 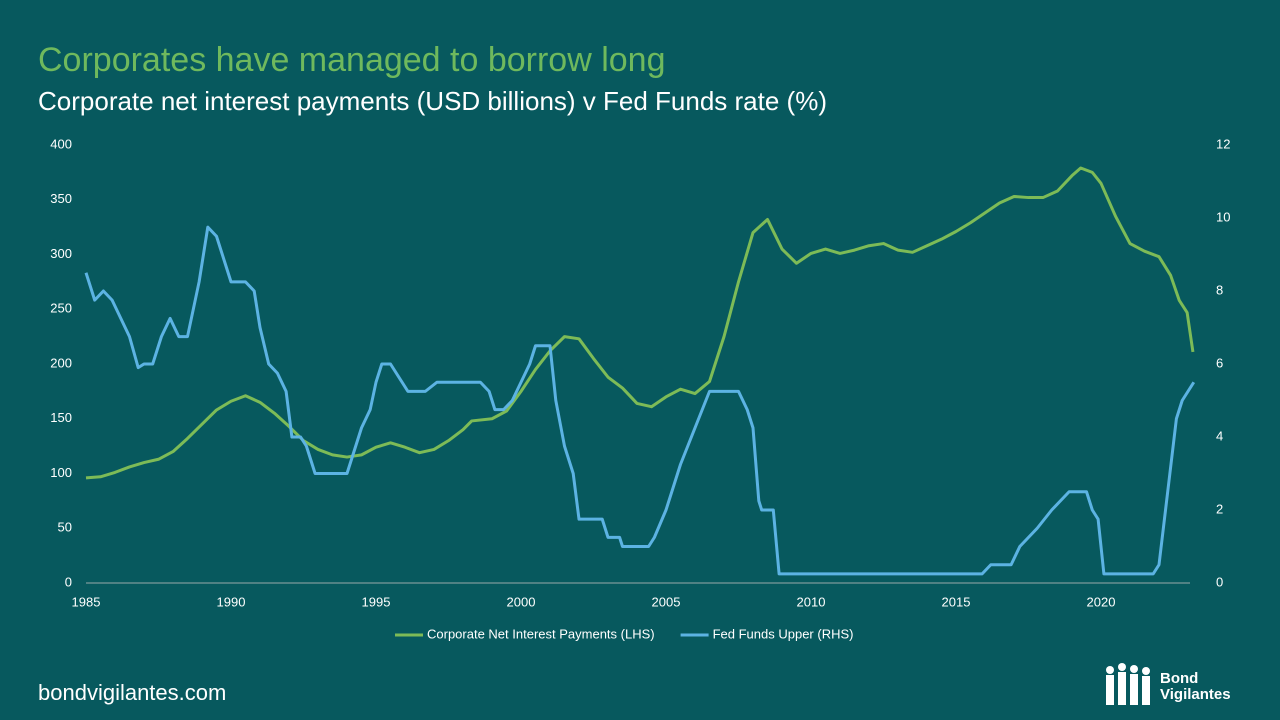 I want to click on footer: bondvigilantes.com, so click(x=132, y=692).